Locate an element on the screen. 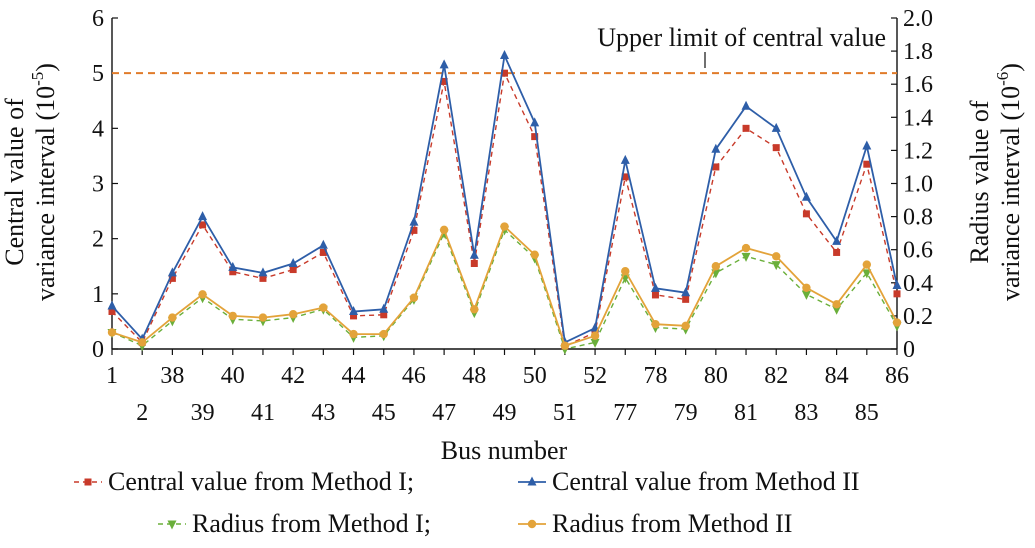 The width and height of the screenshot is (1035, 548). x-tick-label: 38 is located at coordinates (172, 376).